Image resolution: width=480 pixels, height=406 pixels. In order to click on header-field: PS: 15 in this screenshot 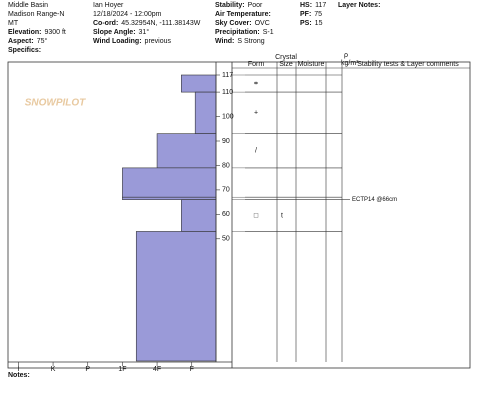, I will do `click(311, 23)`.